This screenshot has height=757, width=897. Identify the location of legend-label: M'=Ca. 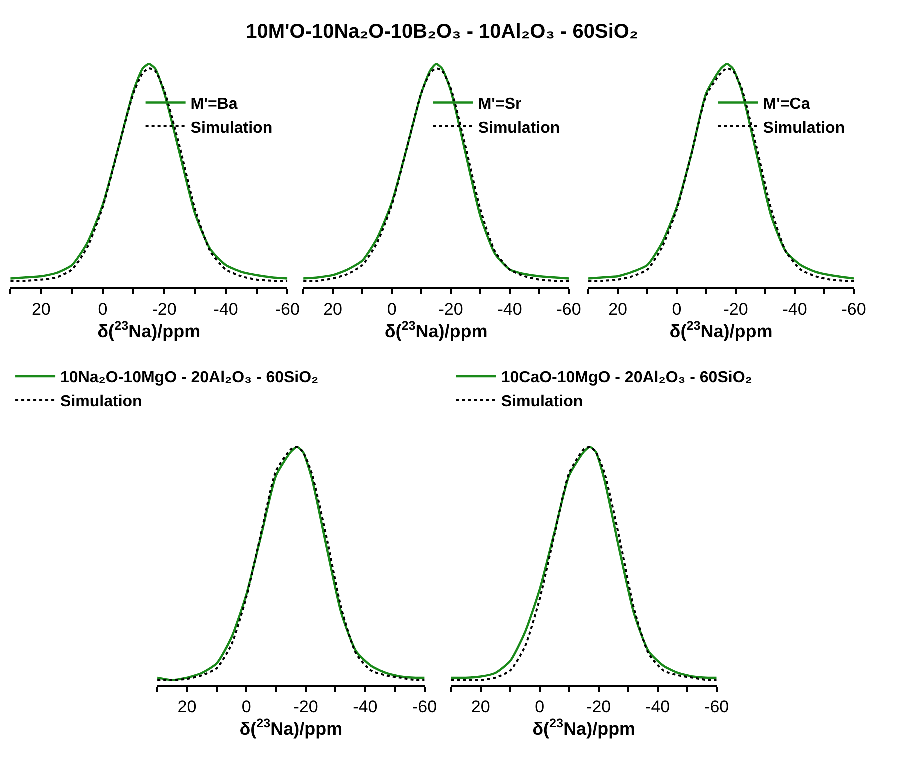
(786, 104).